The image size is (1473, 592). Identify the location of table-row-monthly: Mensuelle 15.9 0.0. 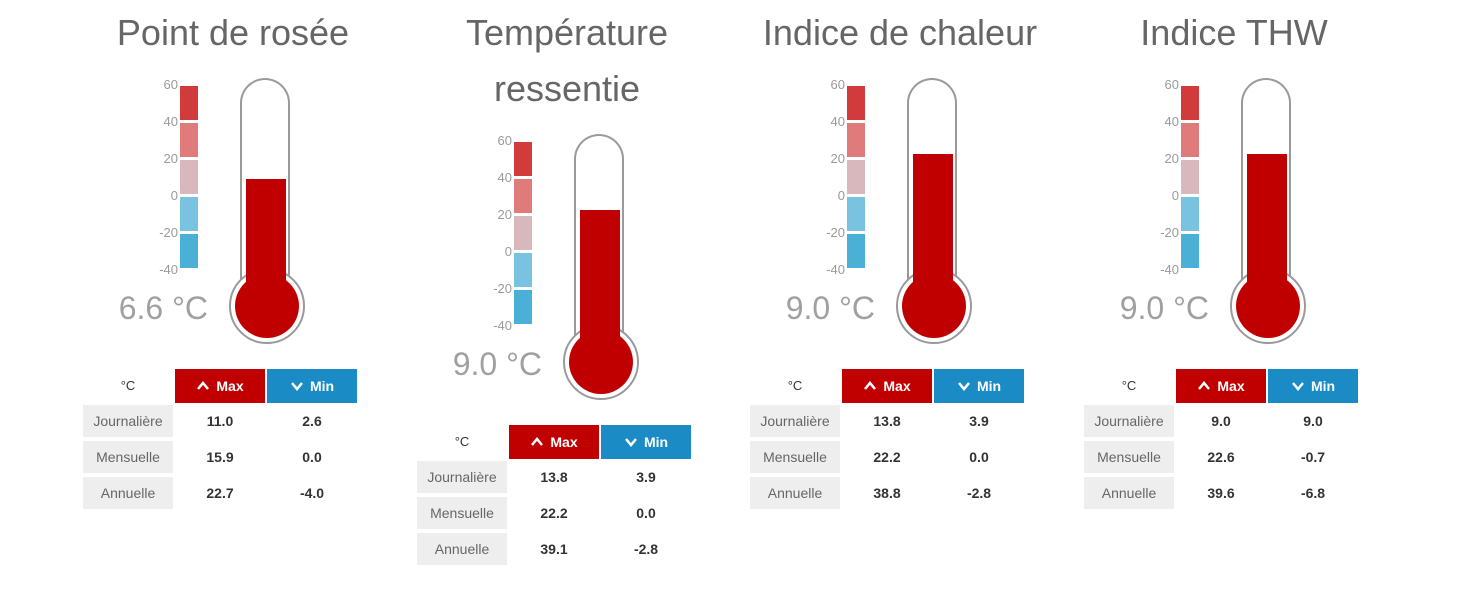
(233, 458).